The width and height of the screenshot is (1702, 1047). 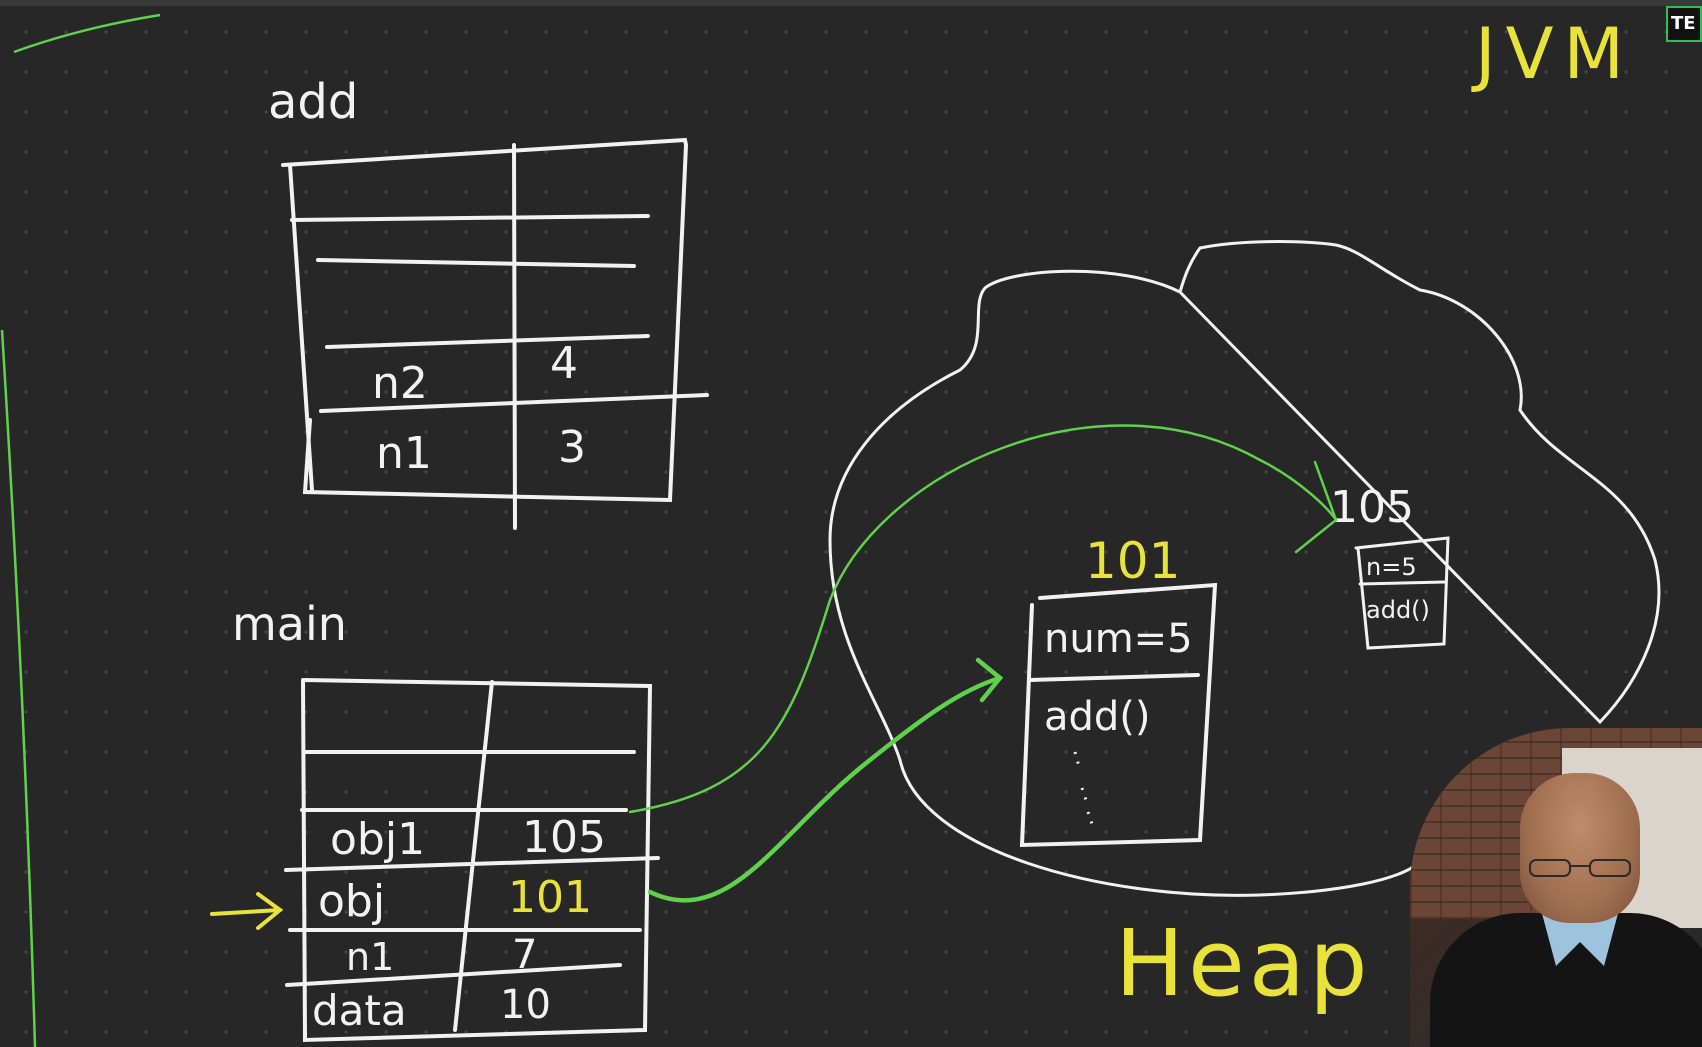 What do you see at coordinates (1372, 507) in the screenshot?
I see `object-105-address: 105` at bounding box center [1372, 507].